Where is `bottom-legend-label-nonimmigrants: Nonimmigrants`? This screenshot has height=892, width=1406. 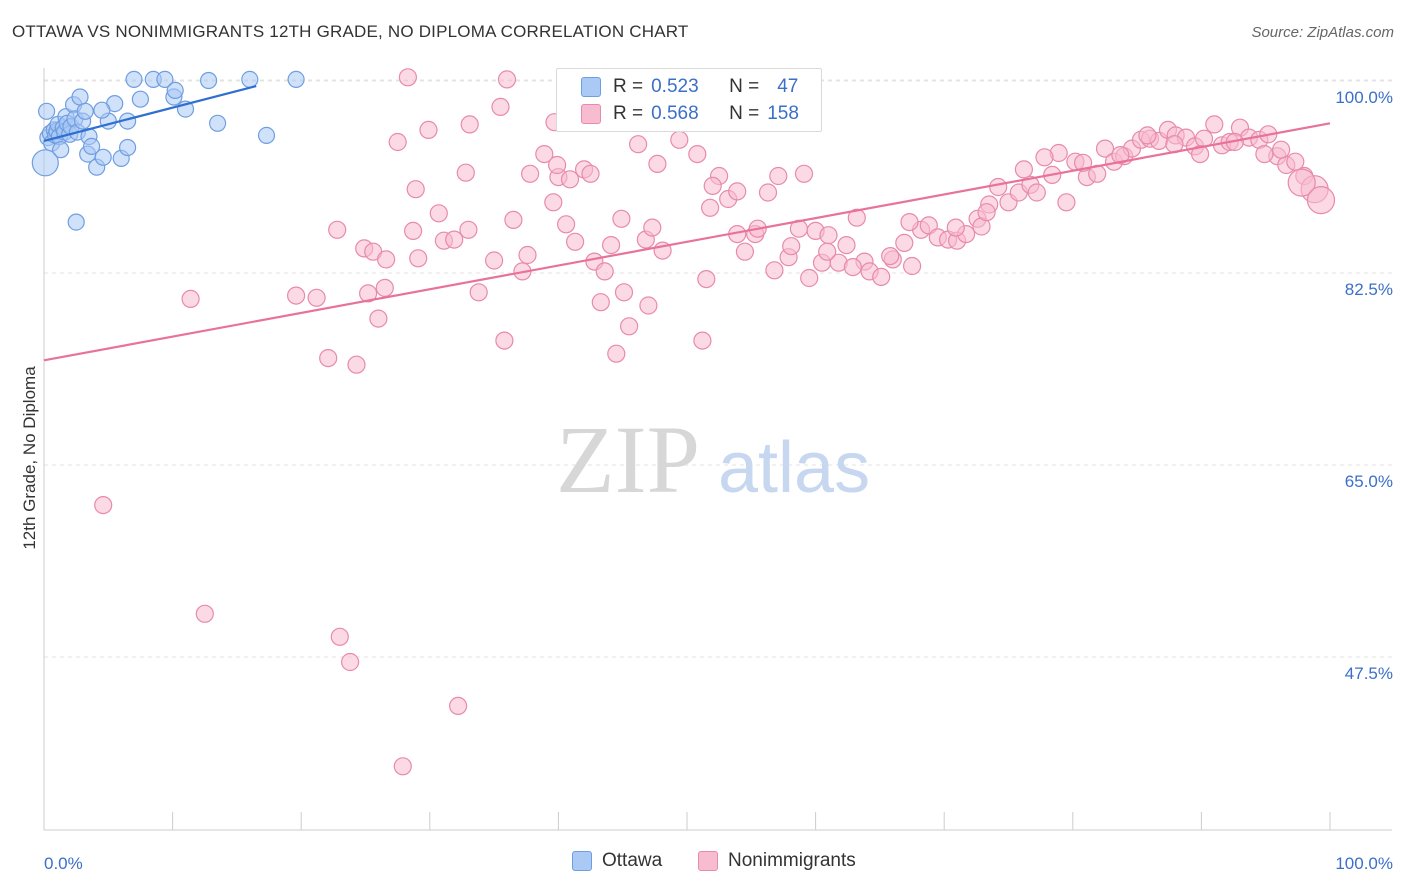
bottom-legend-label-nonimmigrants: Nonimmigrants is located at coordinates (792, 860).